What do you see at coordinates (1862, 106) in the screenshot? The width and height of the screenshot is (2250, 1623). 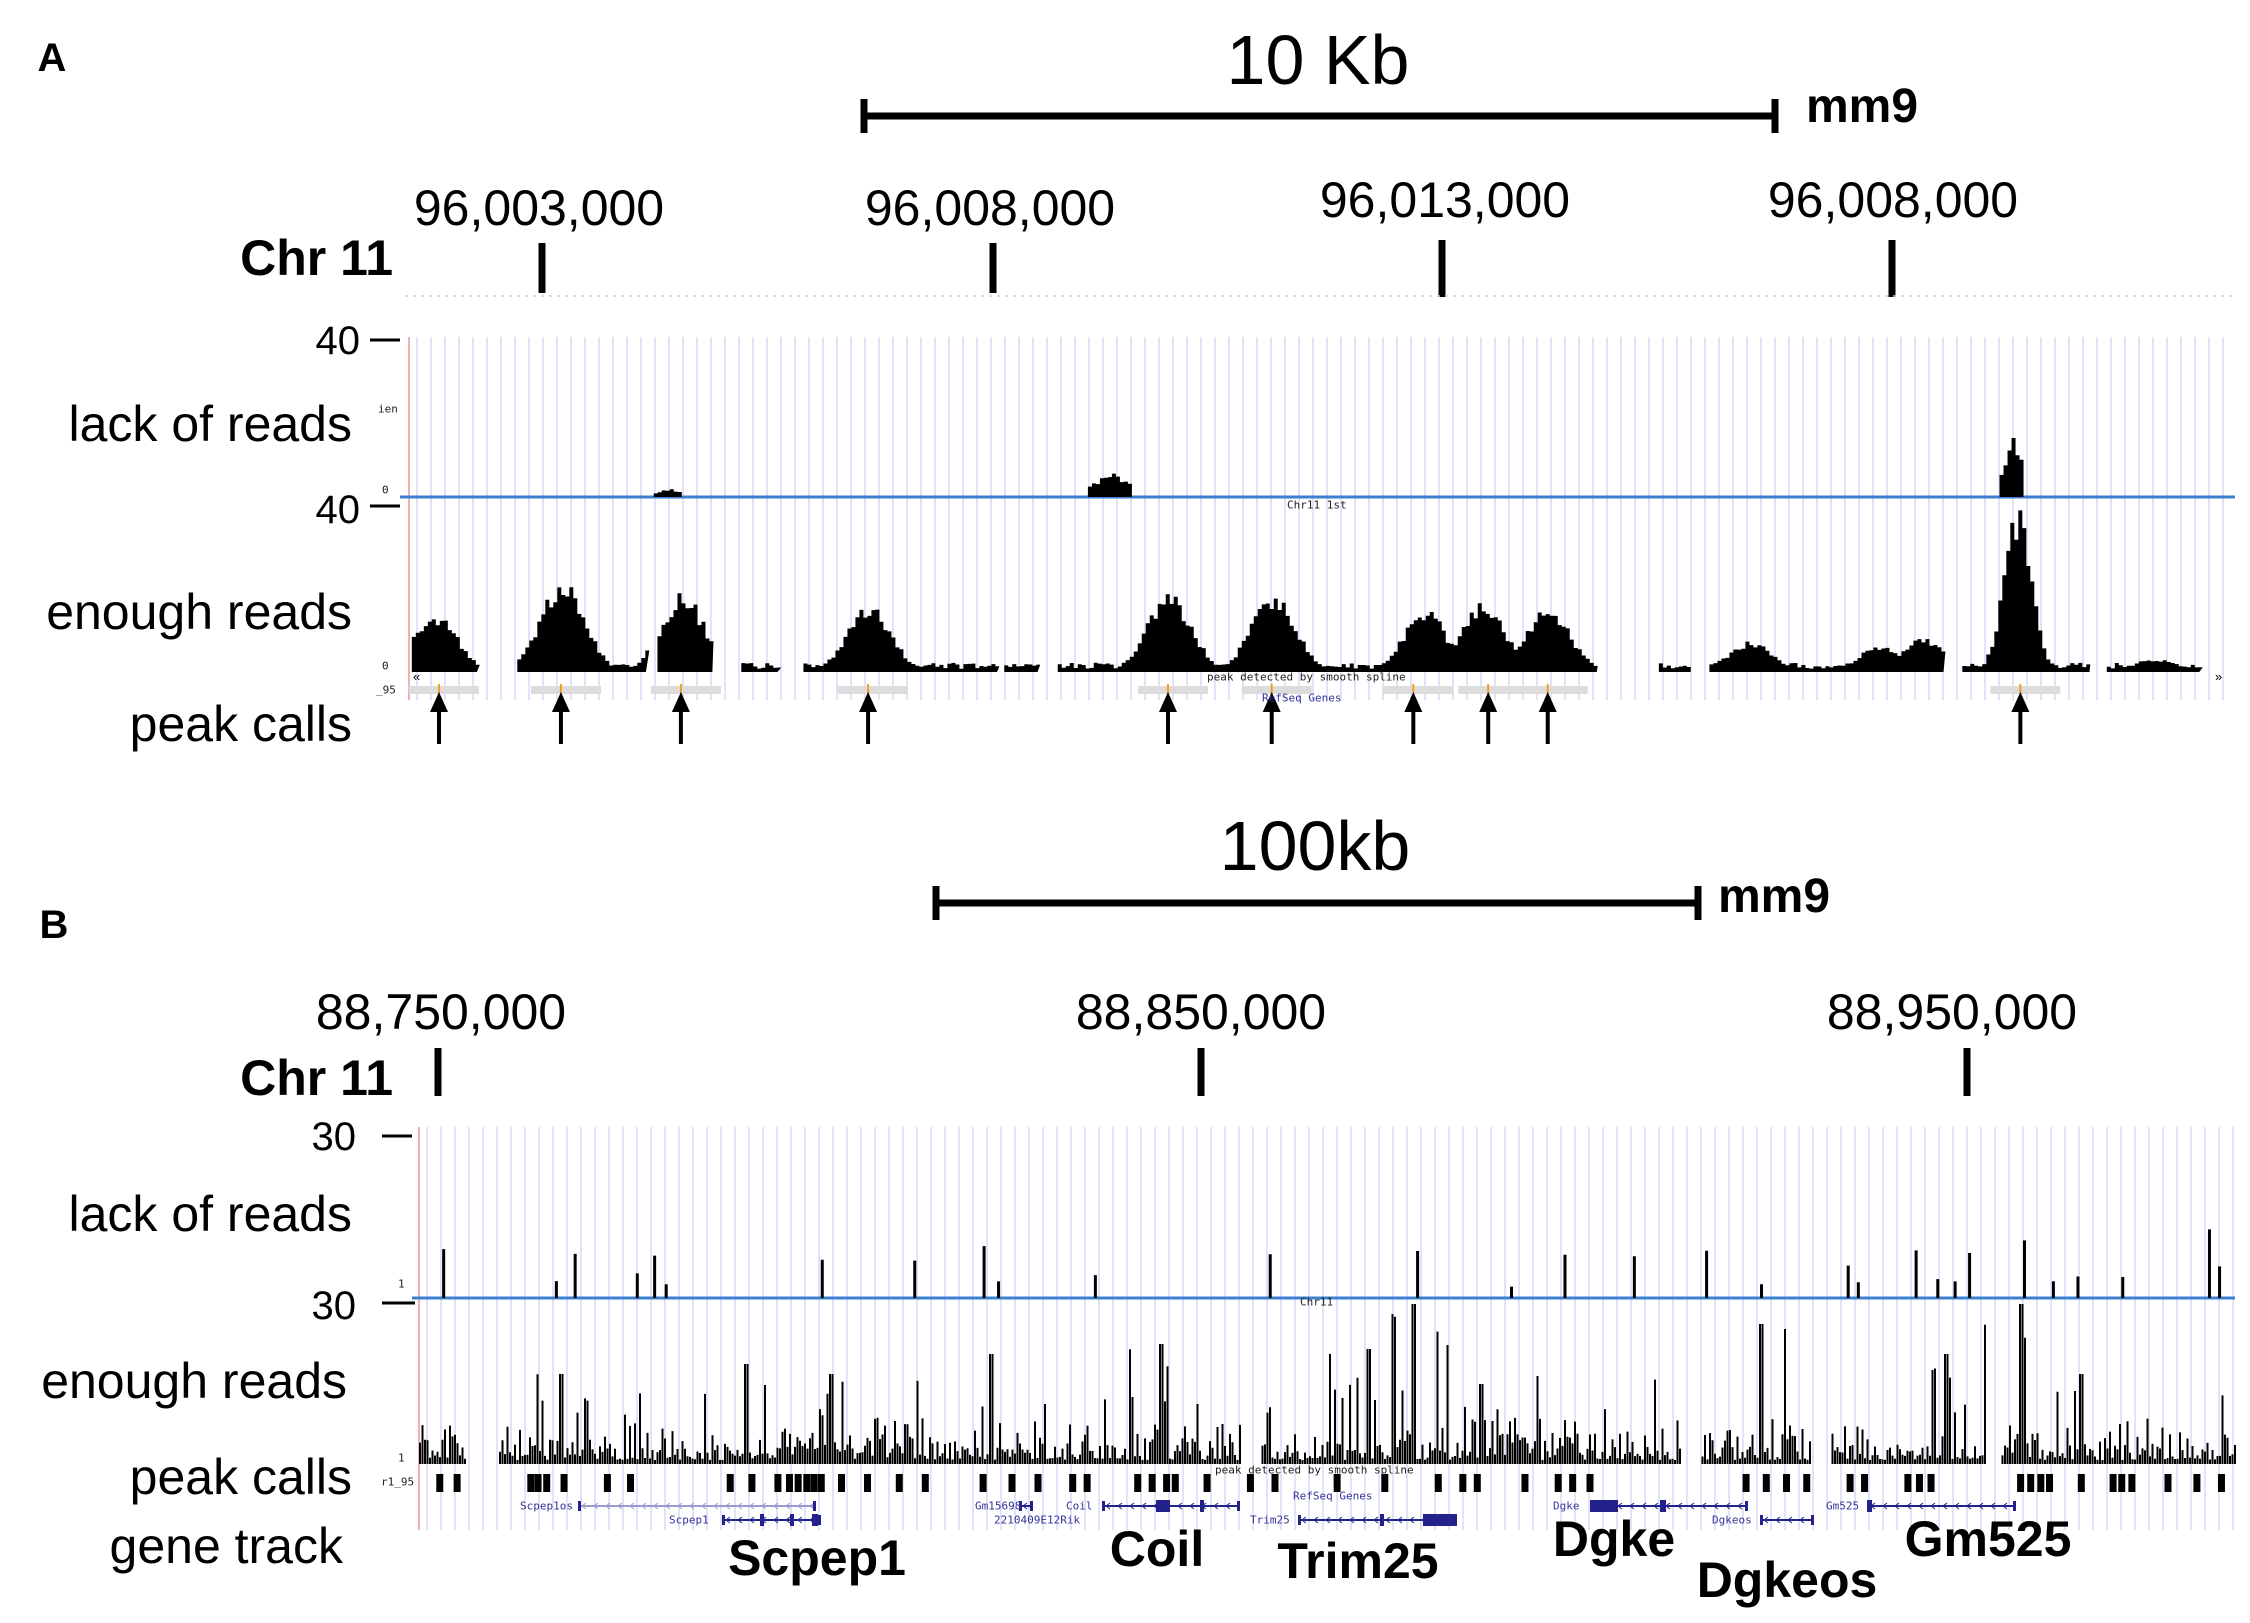 I see `panel-a-assembly: mm9` at bounding box center [1862, 106].